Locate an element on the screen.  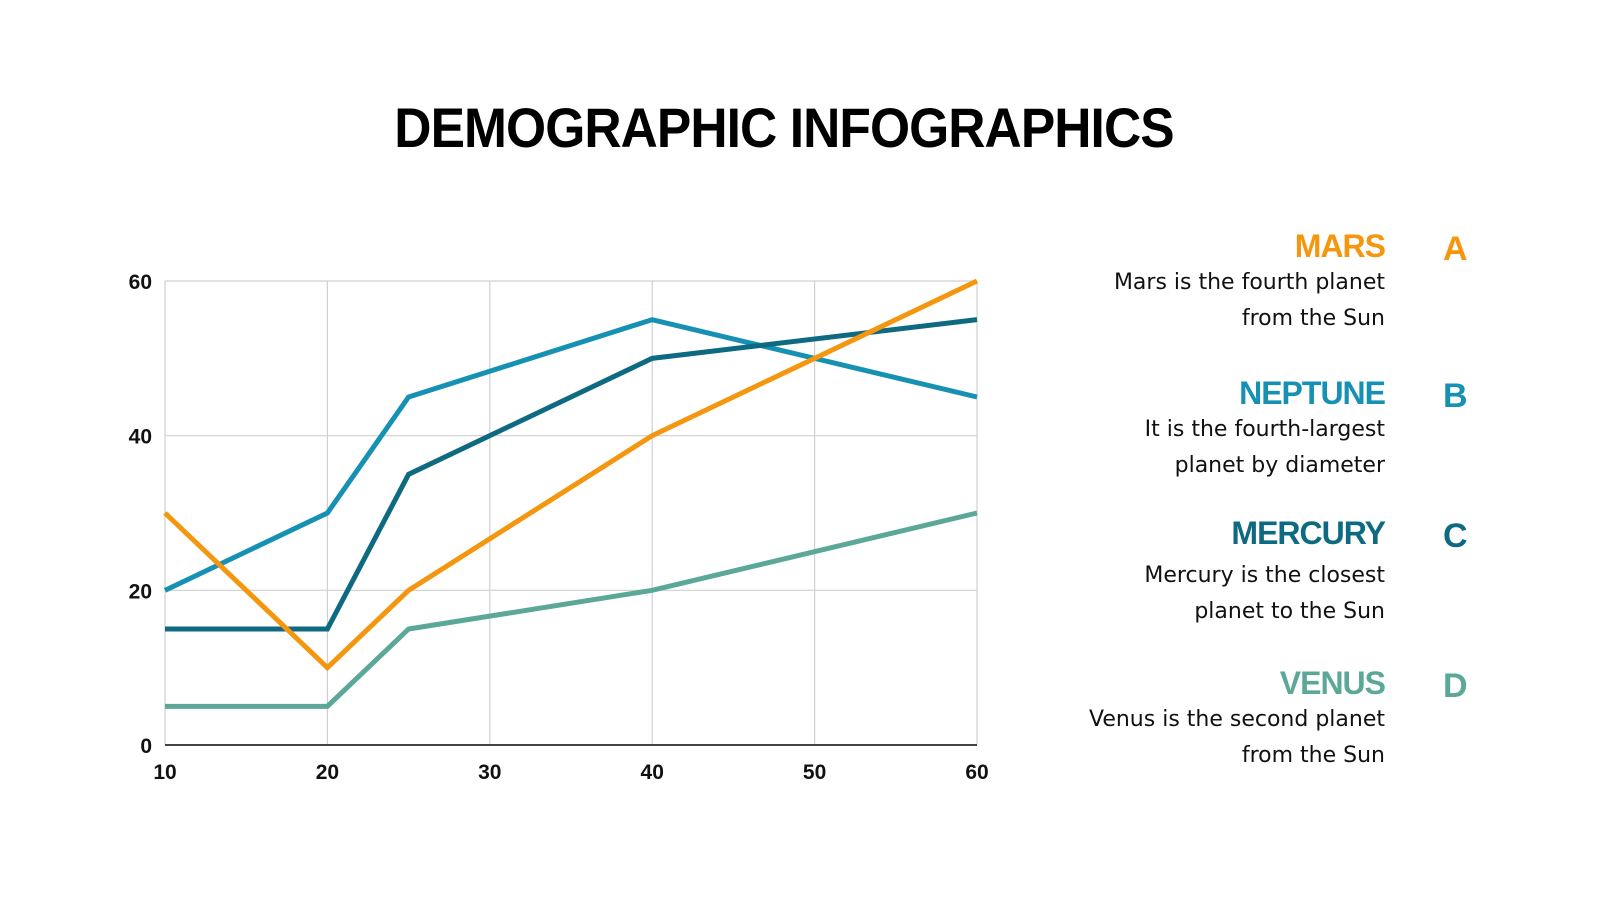
y-tick-label: 20 is located at coordinates (140, 591).